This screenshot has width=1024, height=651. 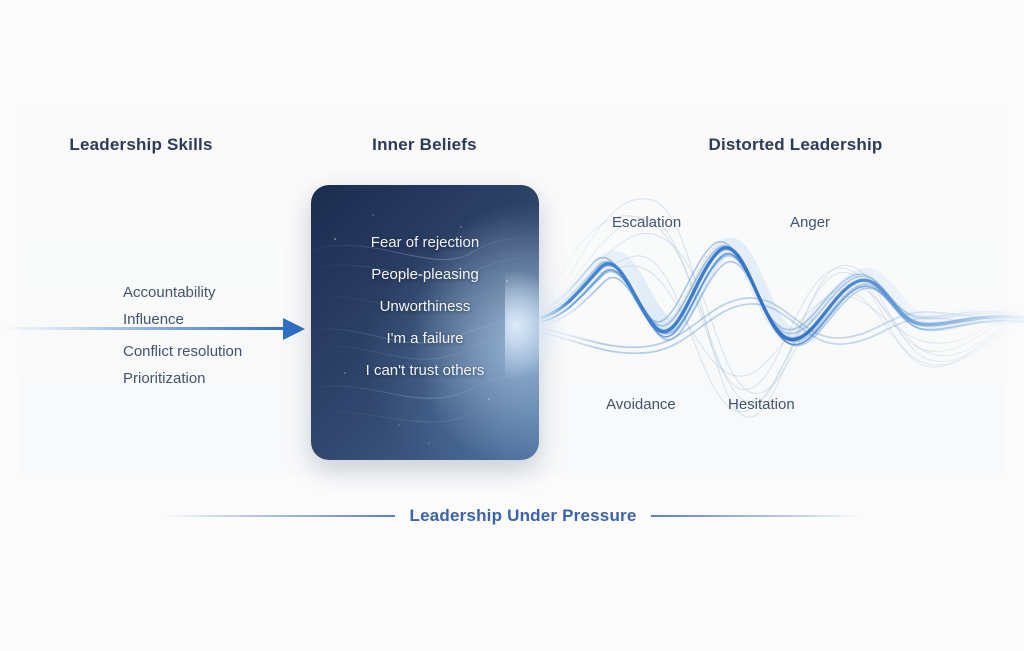 I want to click on skill-item: Accountability, so click(x=169, y=292).